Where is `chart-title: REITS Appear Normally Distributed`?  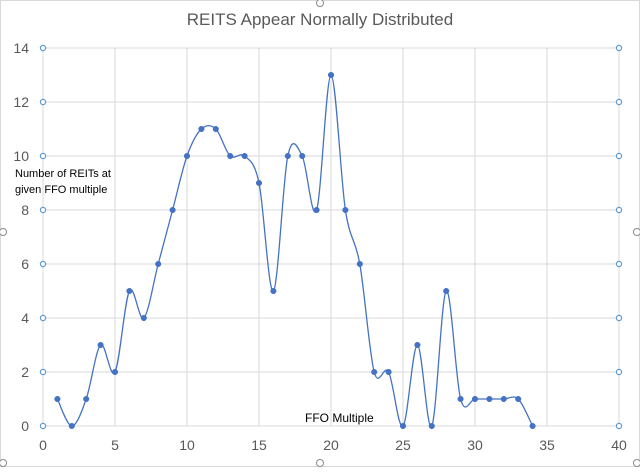
chart-title: REITS Appear Normally Distributed is located at coordinates (320, 20).